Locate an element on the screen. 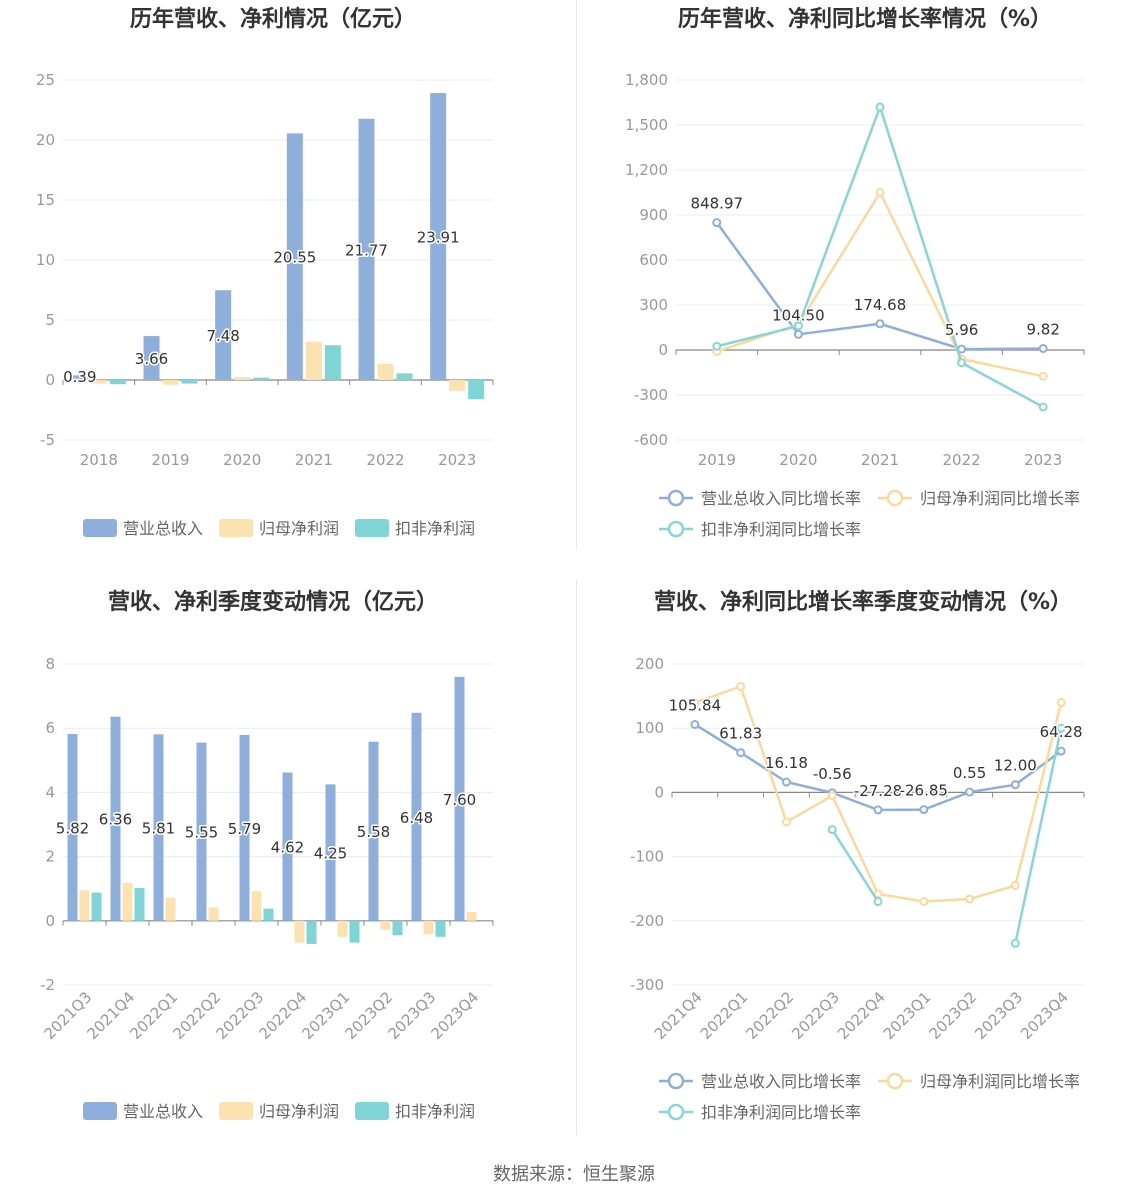 This screenshot has height=1202, width=1148. data-label: 5.82 is located at coordinates (72, 828).